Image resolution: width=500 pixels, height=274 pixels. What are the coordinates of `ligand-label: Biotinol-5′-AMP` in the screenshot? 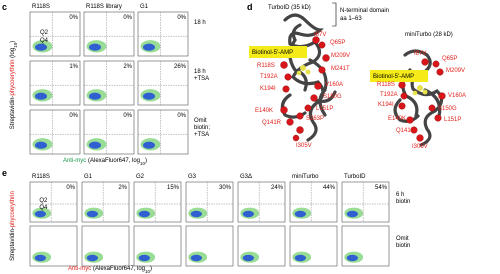 It's located at (393, 77).